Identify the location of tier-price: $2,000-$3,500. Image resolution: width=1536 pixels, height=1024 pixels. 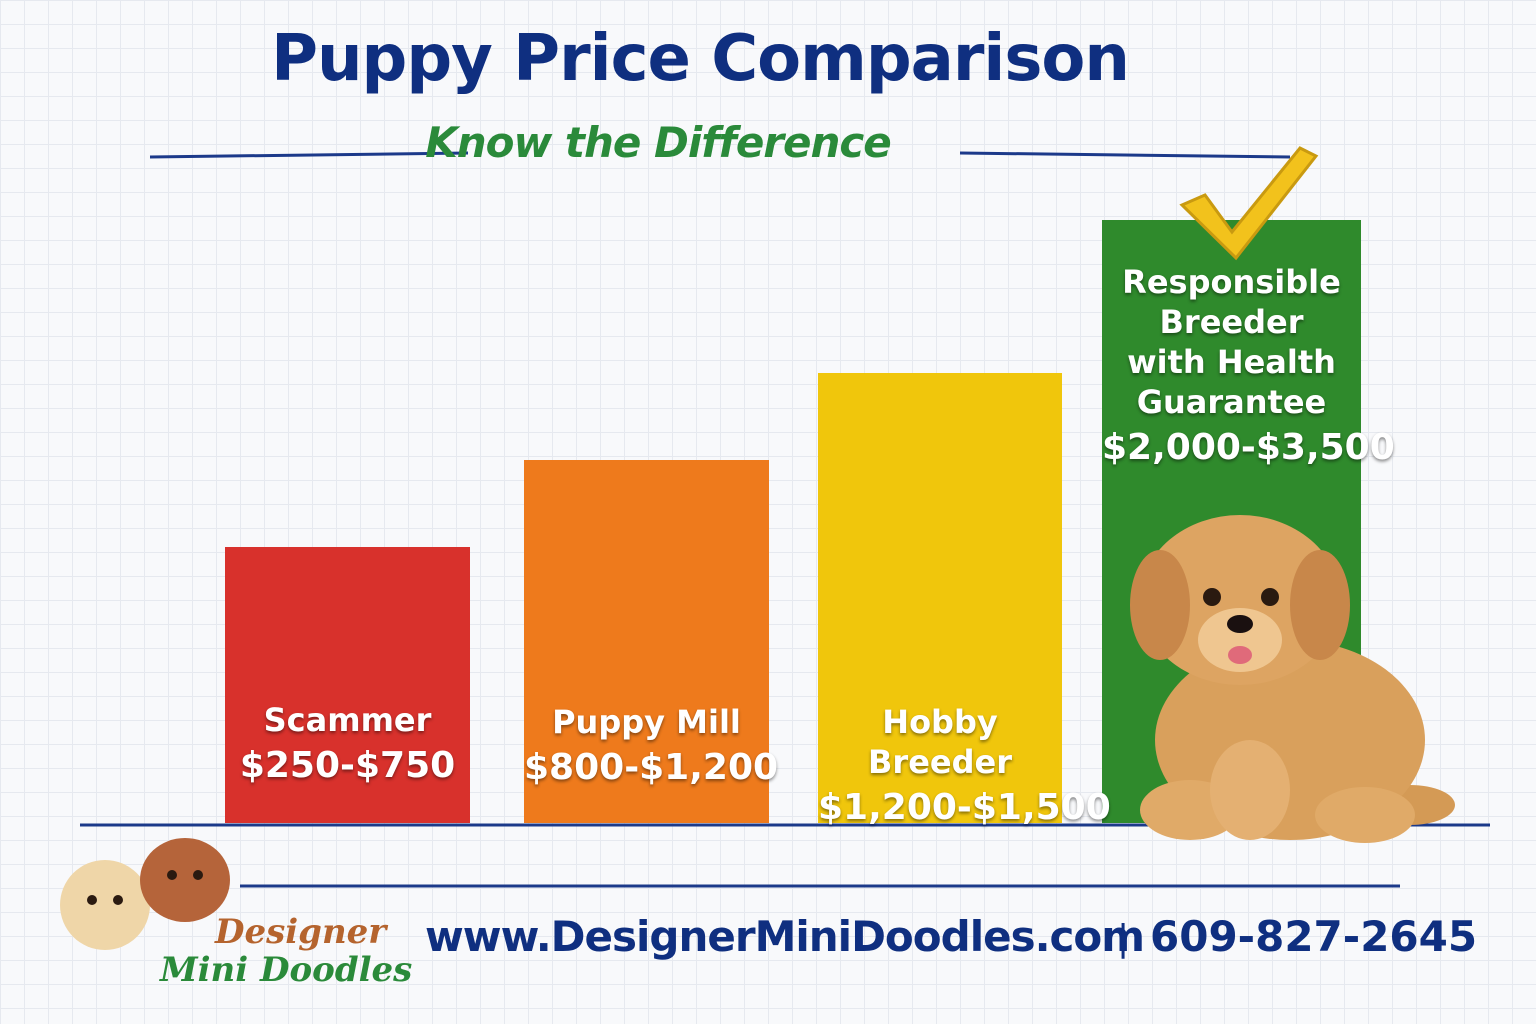
(1248, 447).